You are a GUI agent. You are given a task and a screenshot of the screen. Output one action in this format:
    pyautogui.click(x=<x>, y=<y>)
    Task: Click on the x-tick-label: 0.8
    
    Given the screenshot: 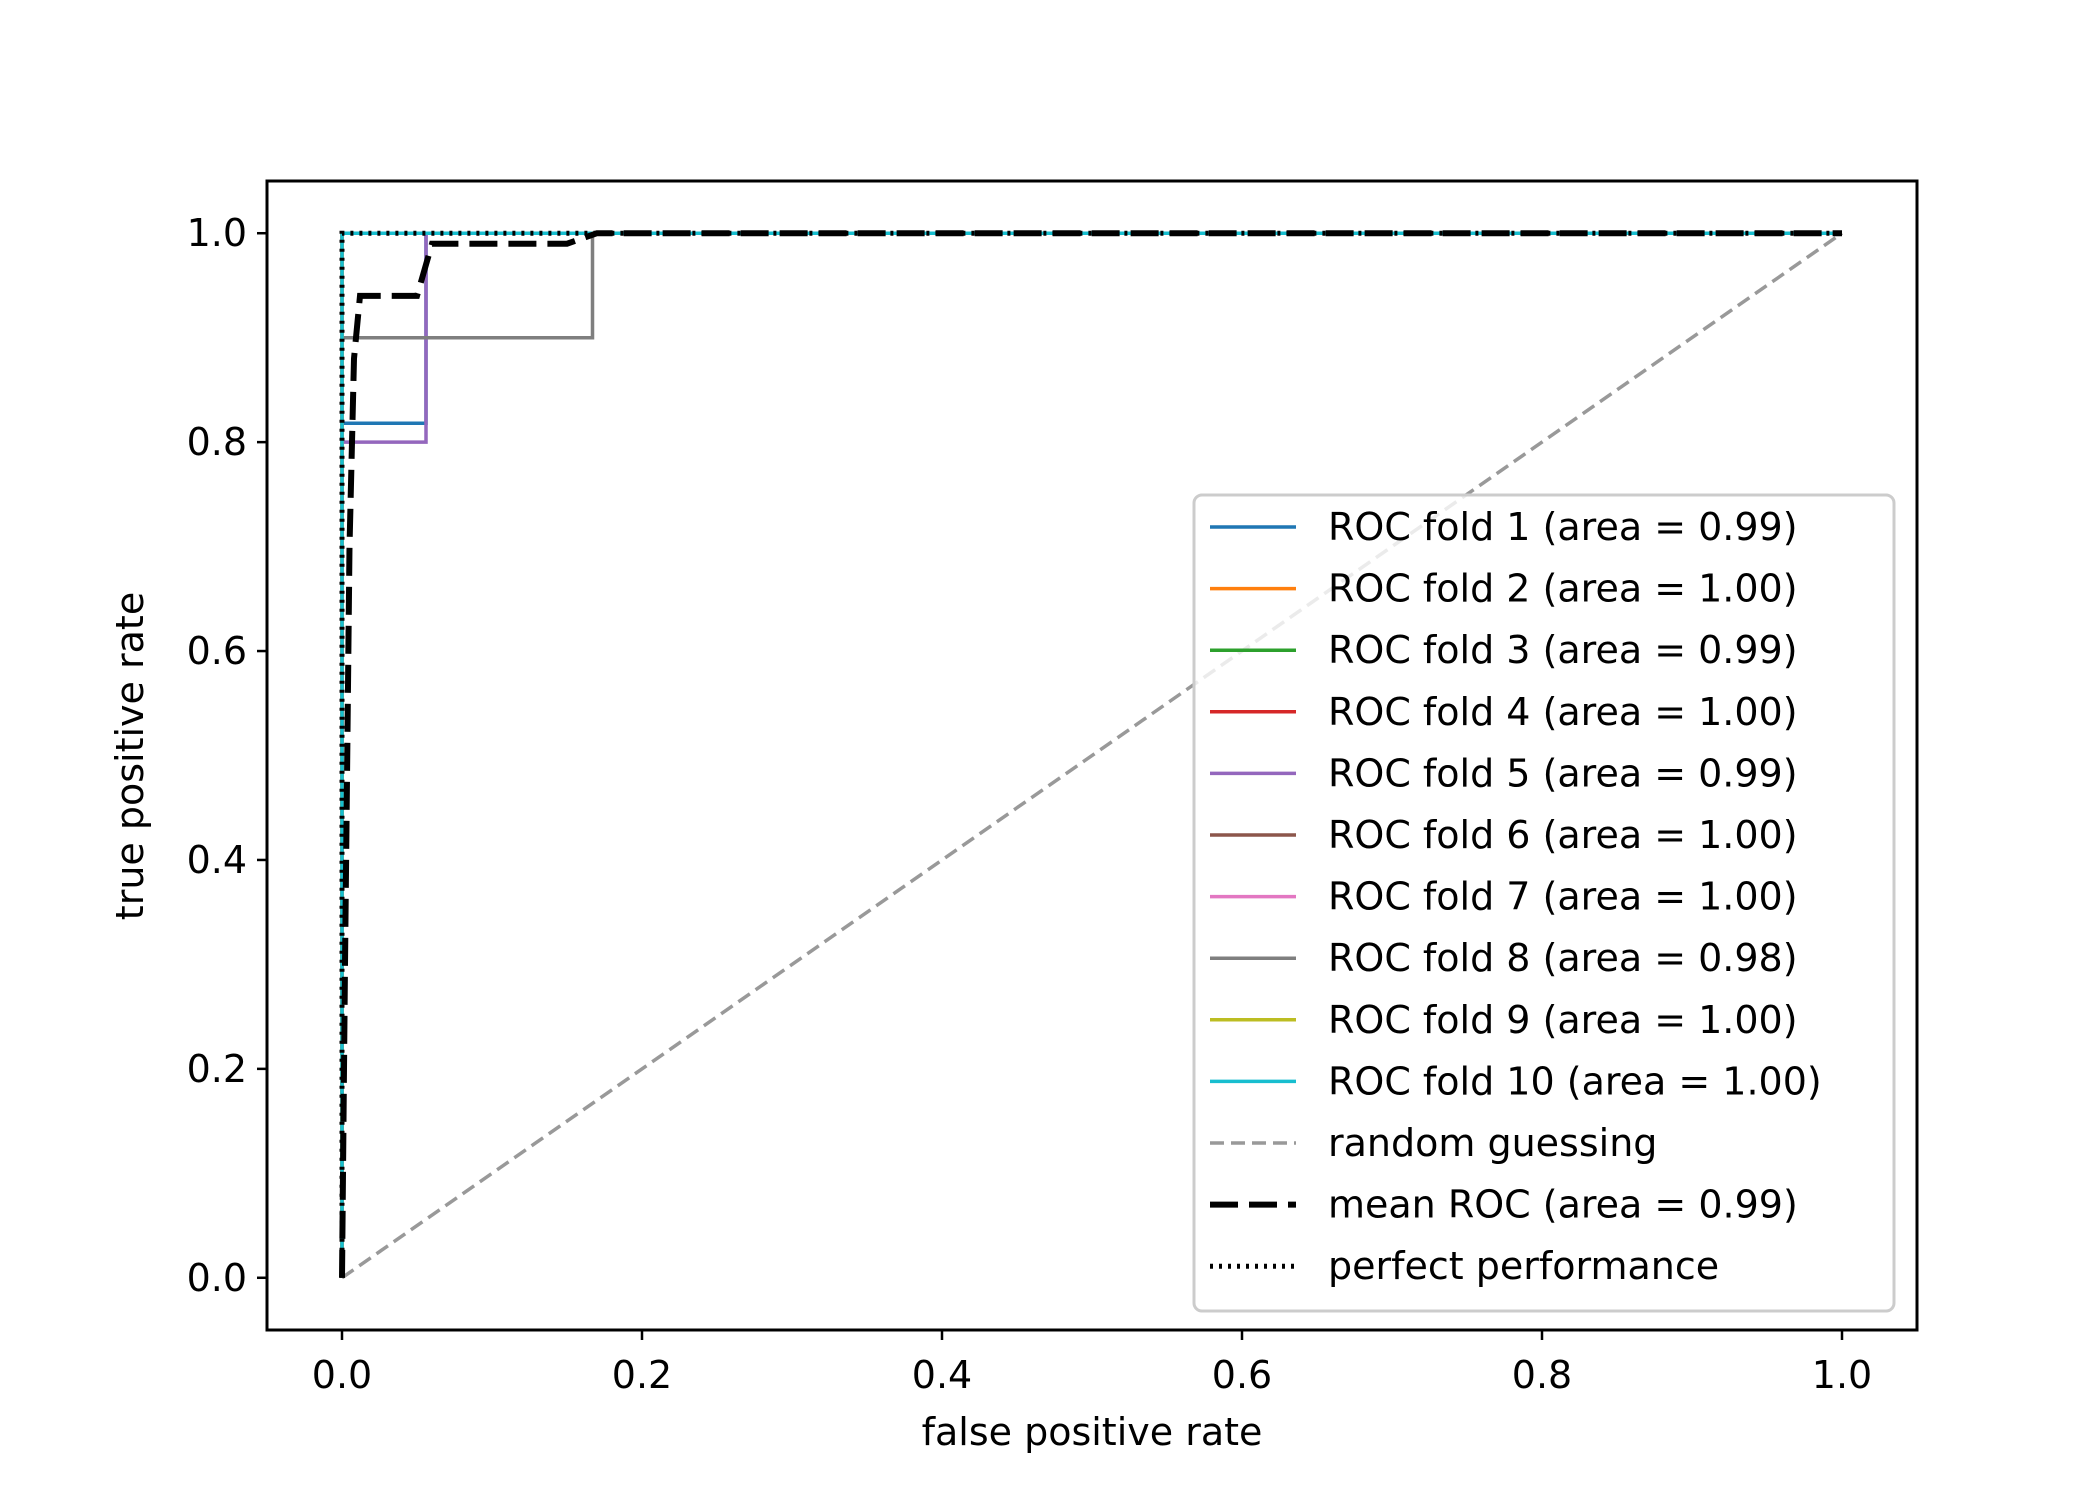 What is the action you would take?
    pyautogui.click(x=1542, y=1375)
    